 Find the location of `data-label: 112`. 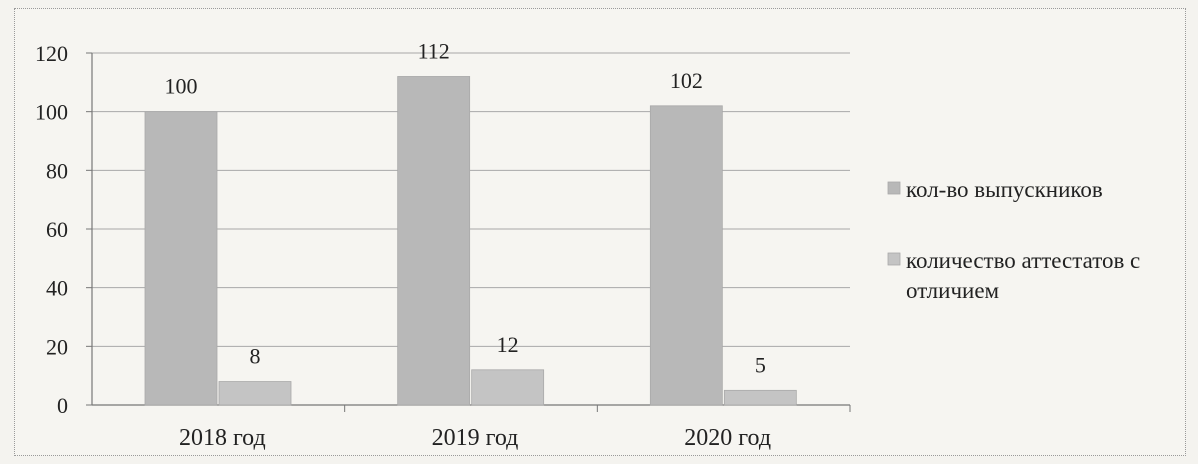

data-label: 112 is located at coordinates (434, 50).